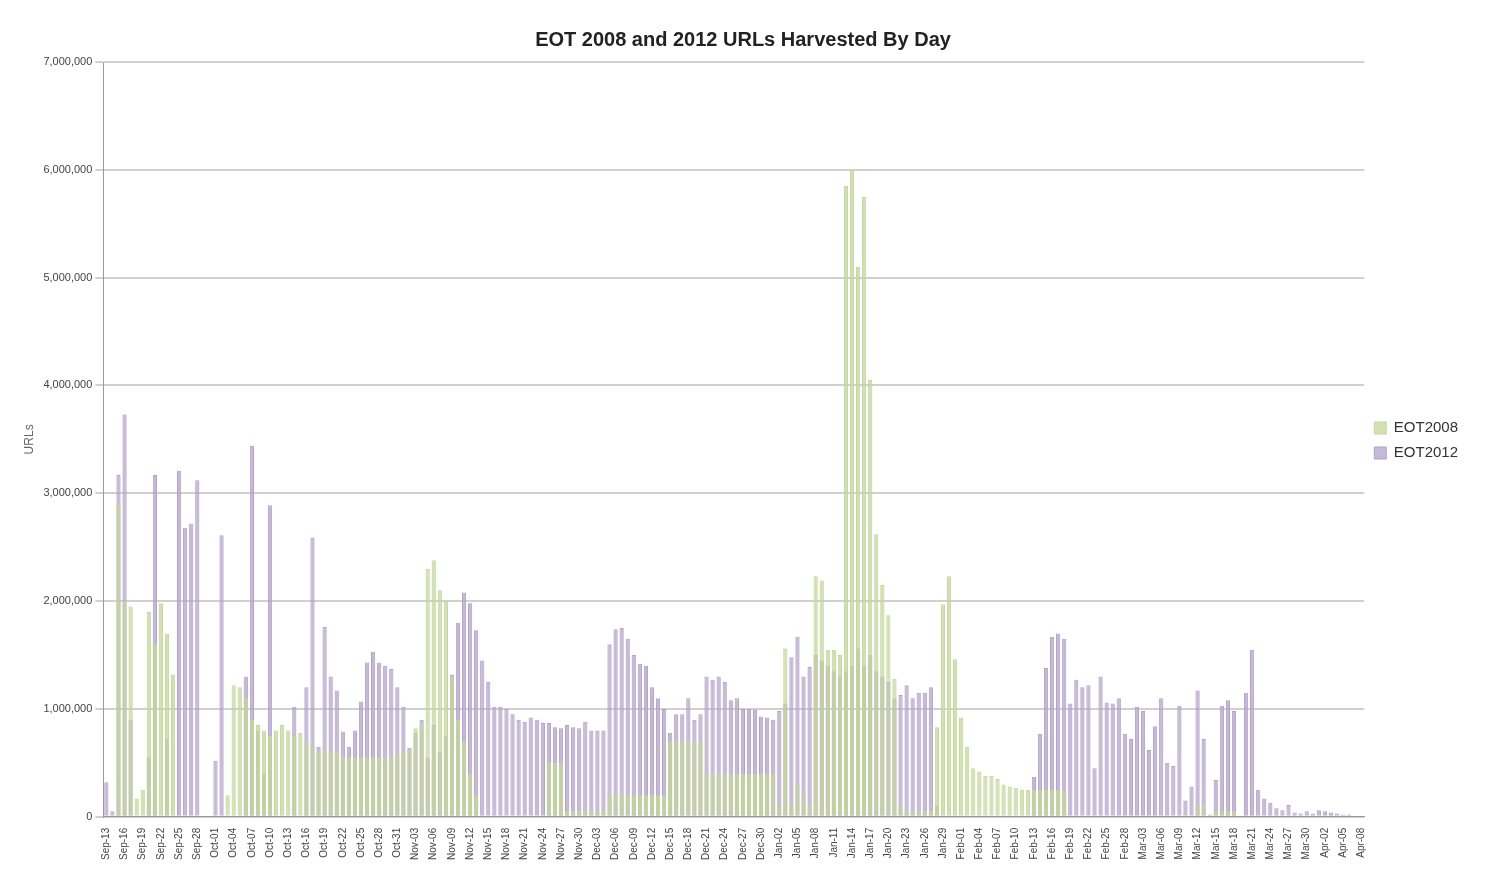 The height and width of the screenshot is (881, 1505). What do you see at coordinates (1197, 843) in the screenshot?
I see `x-tick-label: Mar-12` at bounding box center [1197, 843].